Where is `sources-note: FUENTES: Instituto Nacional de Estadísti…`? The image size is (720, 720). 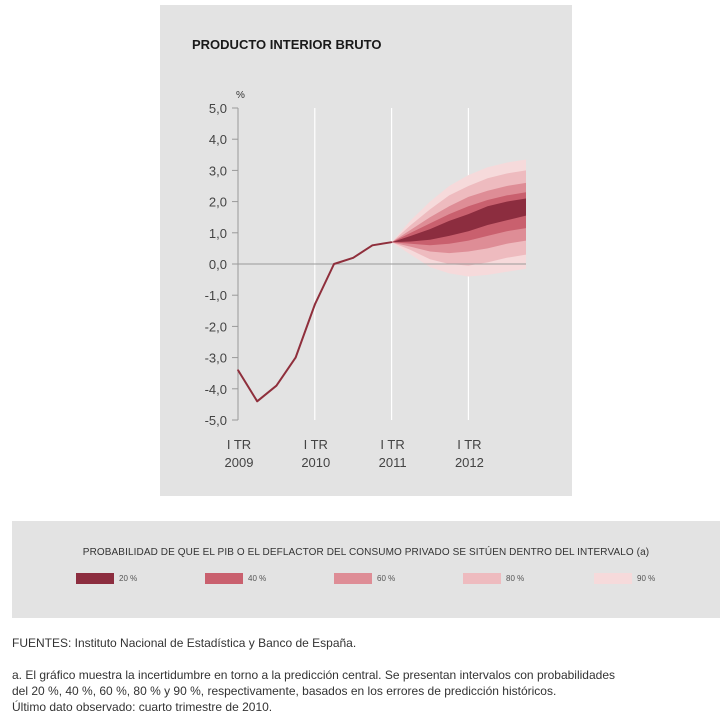 sources-note: FUENTES: Instituto Nacional de Estadísti… is located at coordinates (184, 643).